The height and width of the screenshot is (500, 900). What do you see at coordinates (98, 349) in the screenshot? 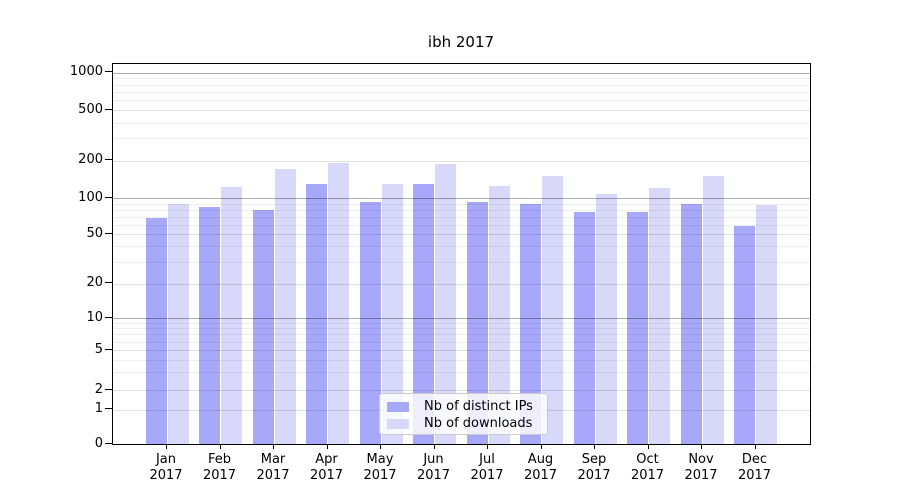
I see `y-tick-label-5: 5` at bounding box center [98, 349].